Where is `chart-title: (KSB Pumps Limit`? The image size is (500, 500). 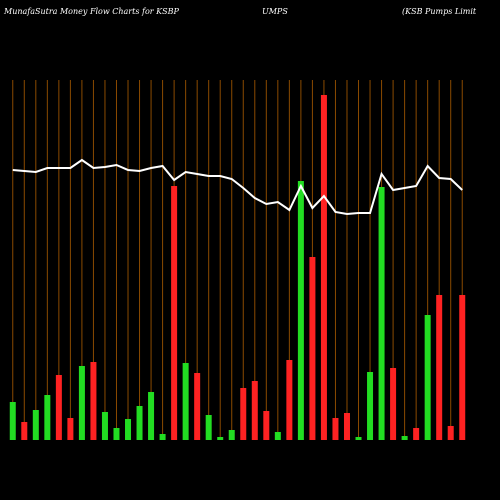 chart-title: (KSB Pumps Limit is located at coordinates (439, 11).